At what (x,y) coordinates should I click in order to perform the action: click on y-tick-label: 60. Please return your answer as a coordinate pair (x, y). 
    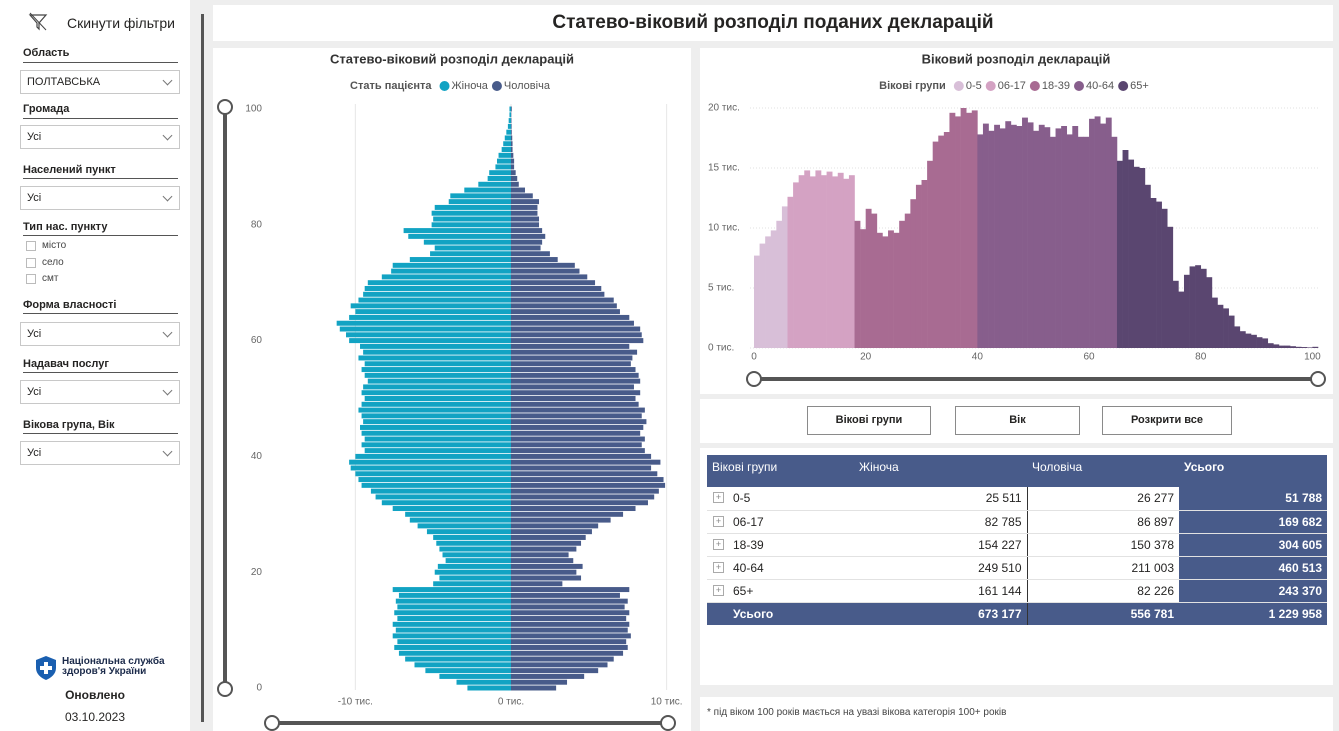
    Looking at the image, I should click on (257, 340).